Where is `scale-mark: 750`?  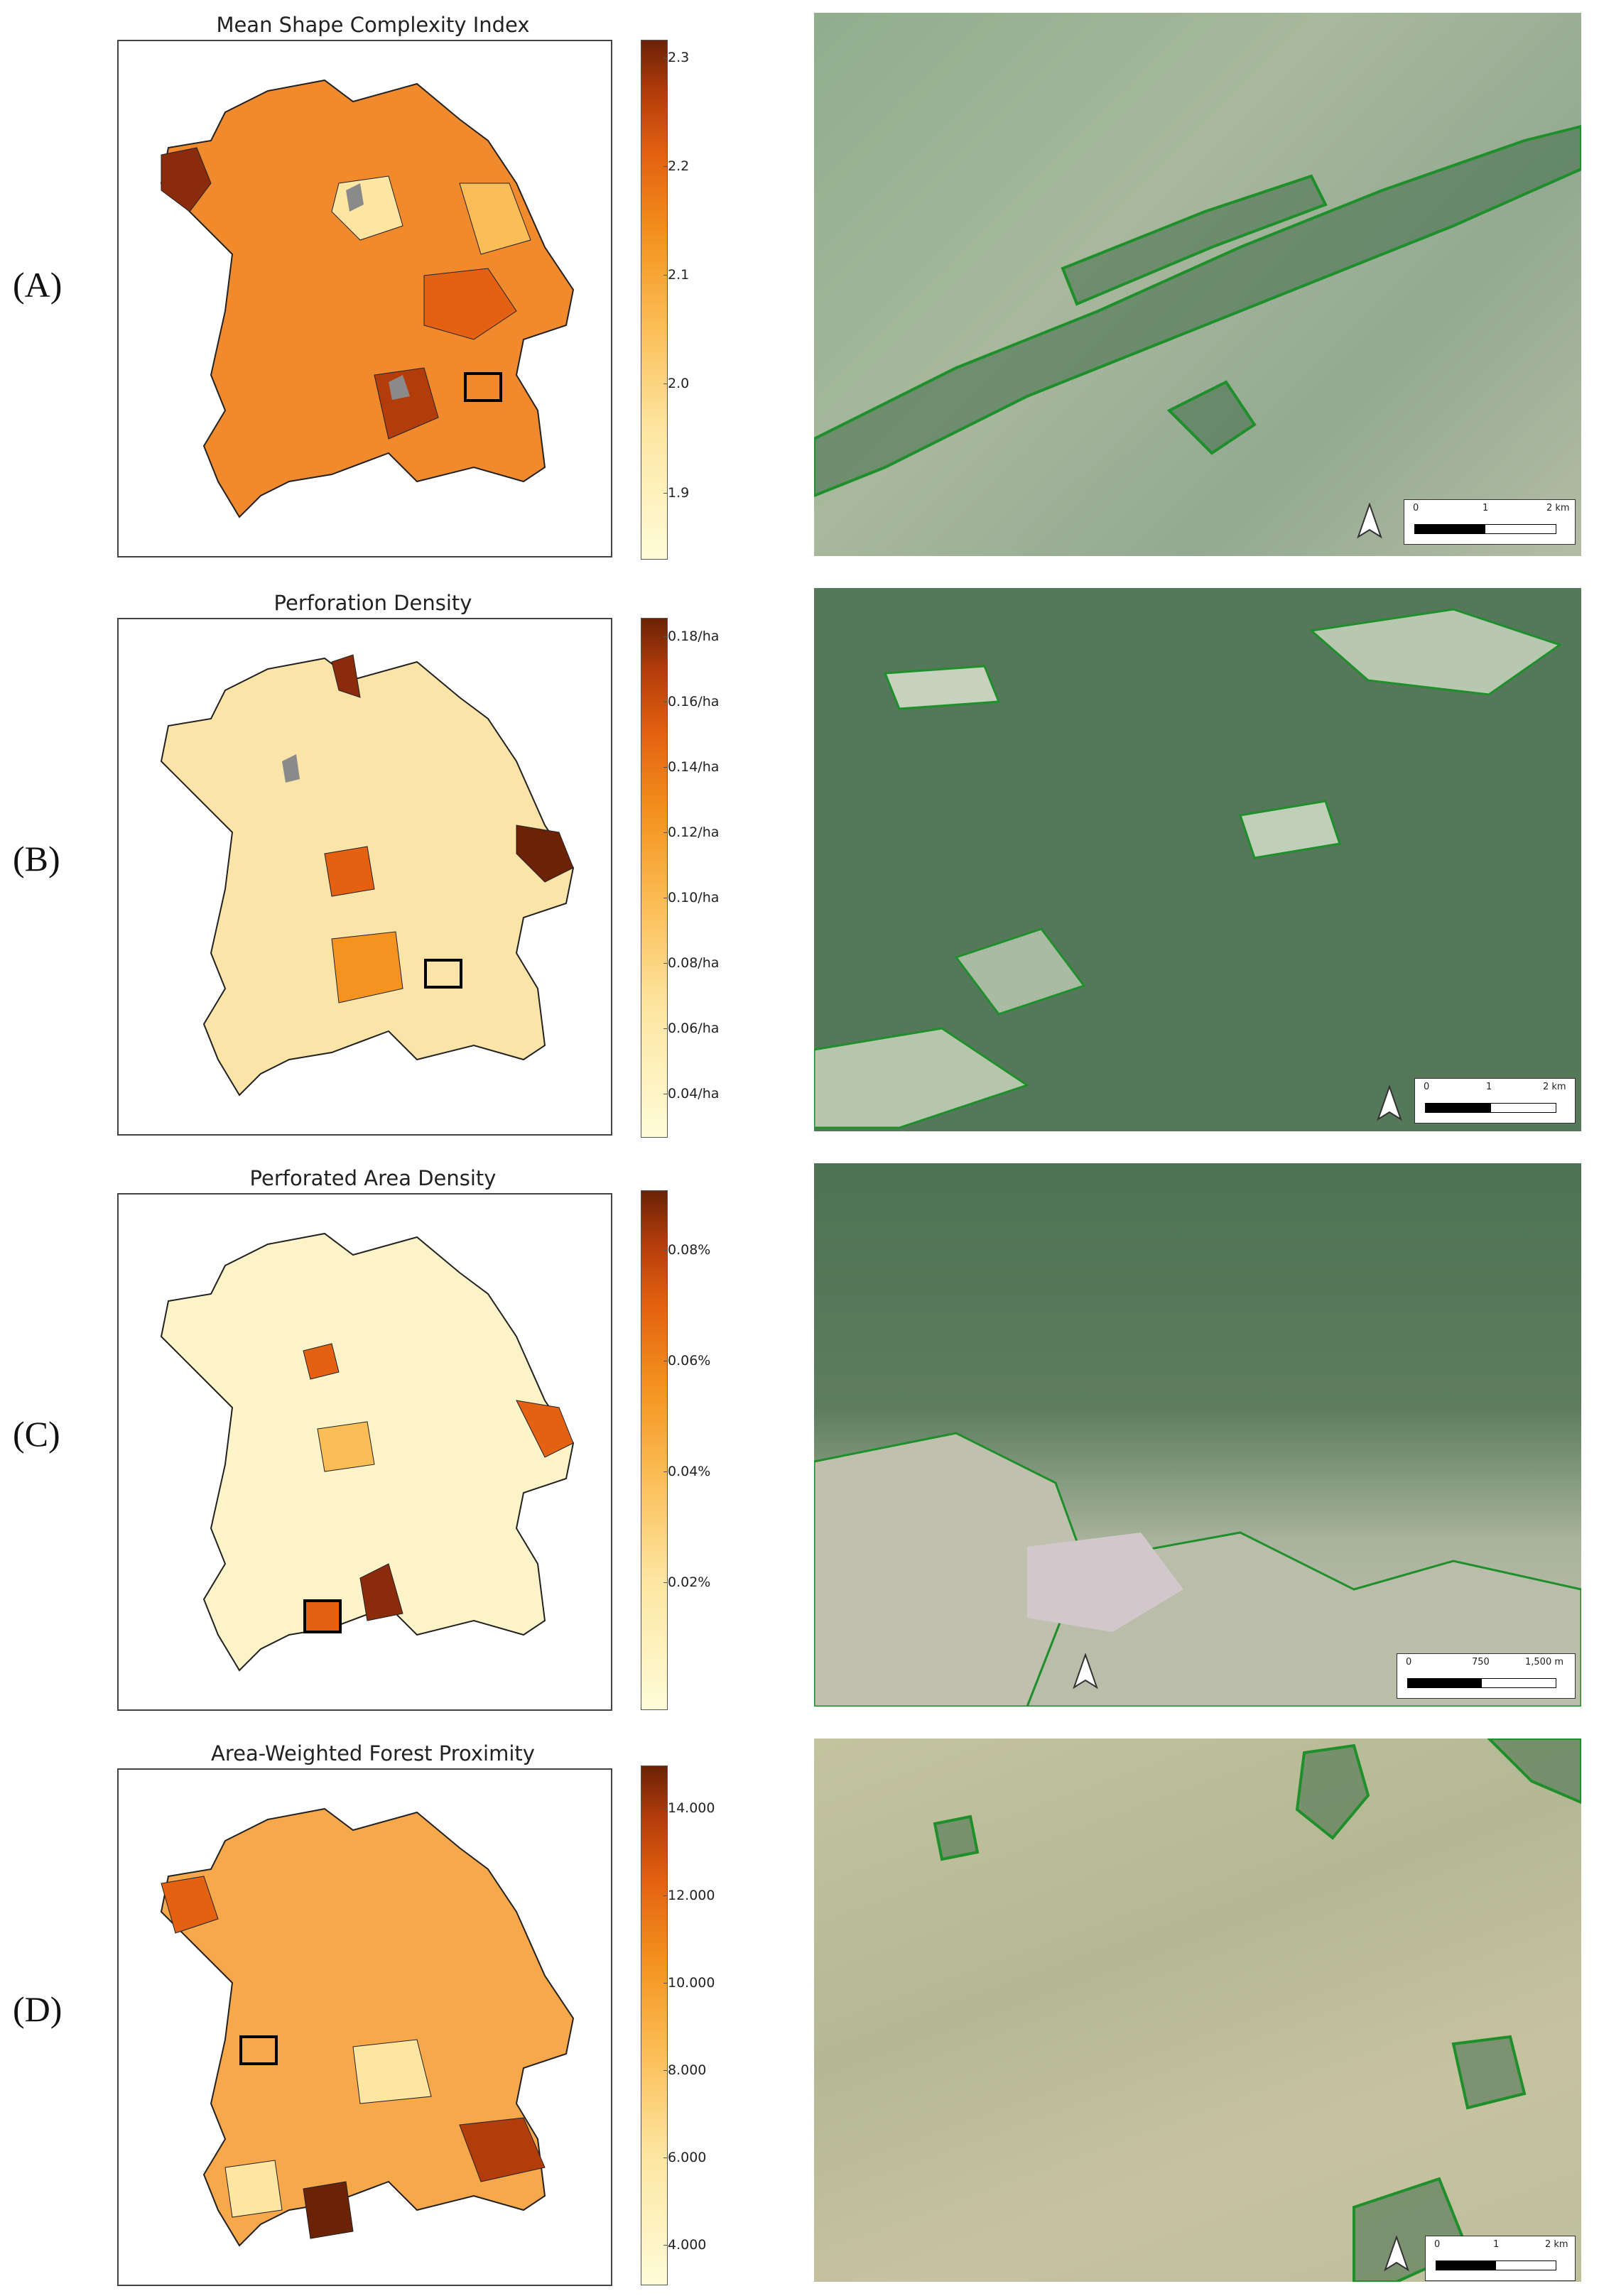
scale-mark: 750 is located at coordinates (1481, 1662).